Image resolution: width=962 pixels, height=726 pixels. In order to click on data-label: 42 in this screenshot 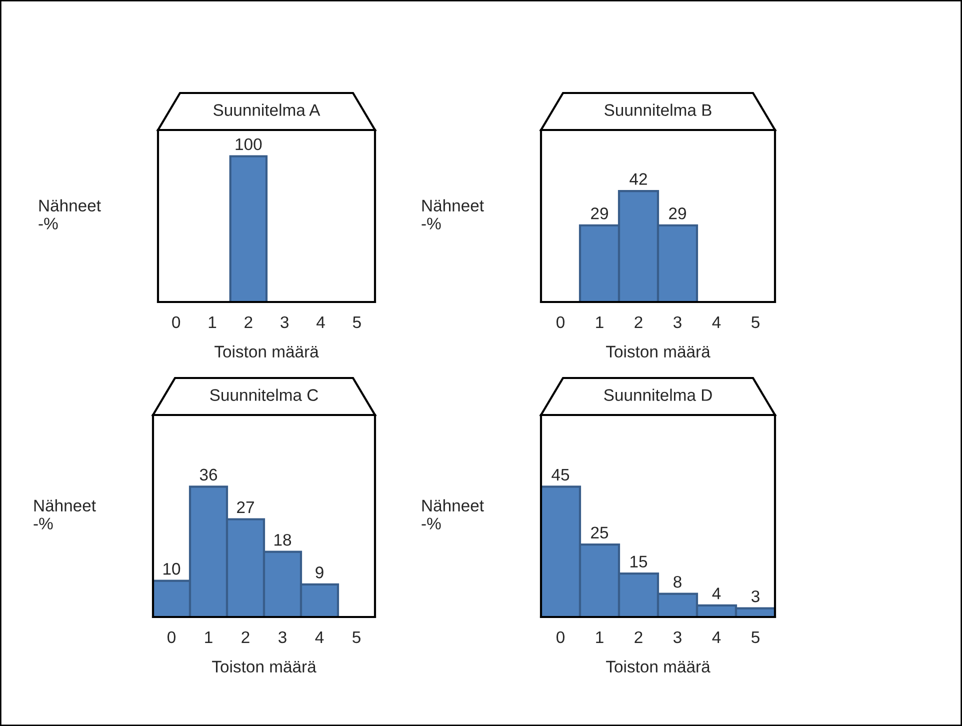, I will do `click(638, 179)`.